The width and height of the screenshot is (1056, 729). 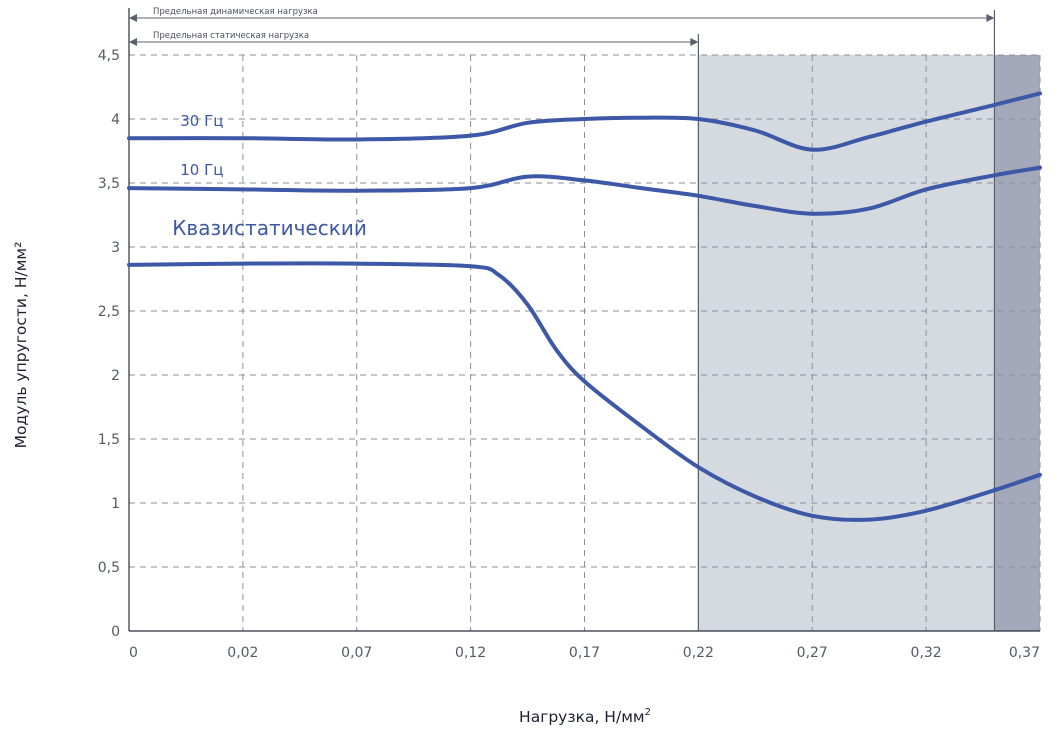 I want to click on x-tick-label: 0, so click(x=133, y=653).